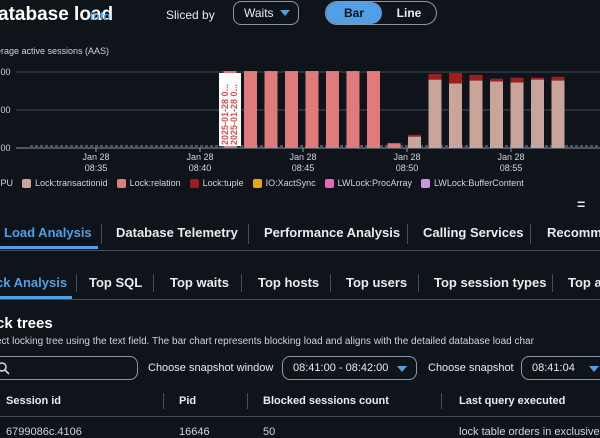 Image resolution: width=600 pixels, height=438 pixels. Describe the element at coordinates (49, 247) in the screenshot. I see `active-tab-indicator` at that location.